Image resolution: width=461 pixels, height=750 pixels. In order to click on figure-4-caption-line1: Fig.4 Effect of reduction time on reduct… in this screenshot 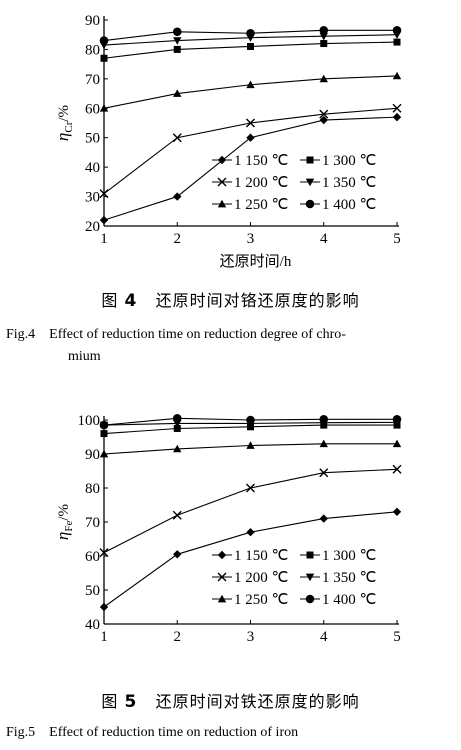, I will do `click(176, 334)`.